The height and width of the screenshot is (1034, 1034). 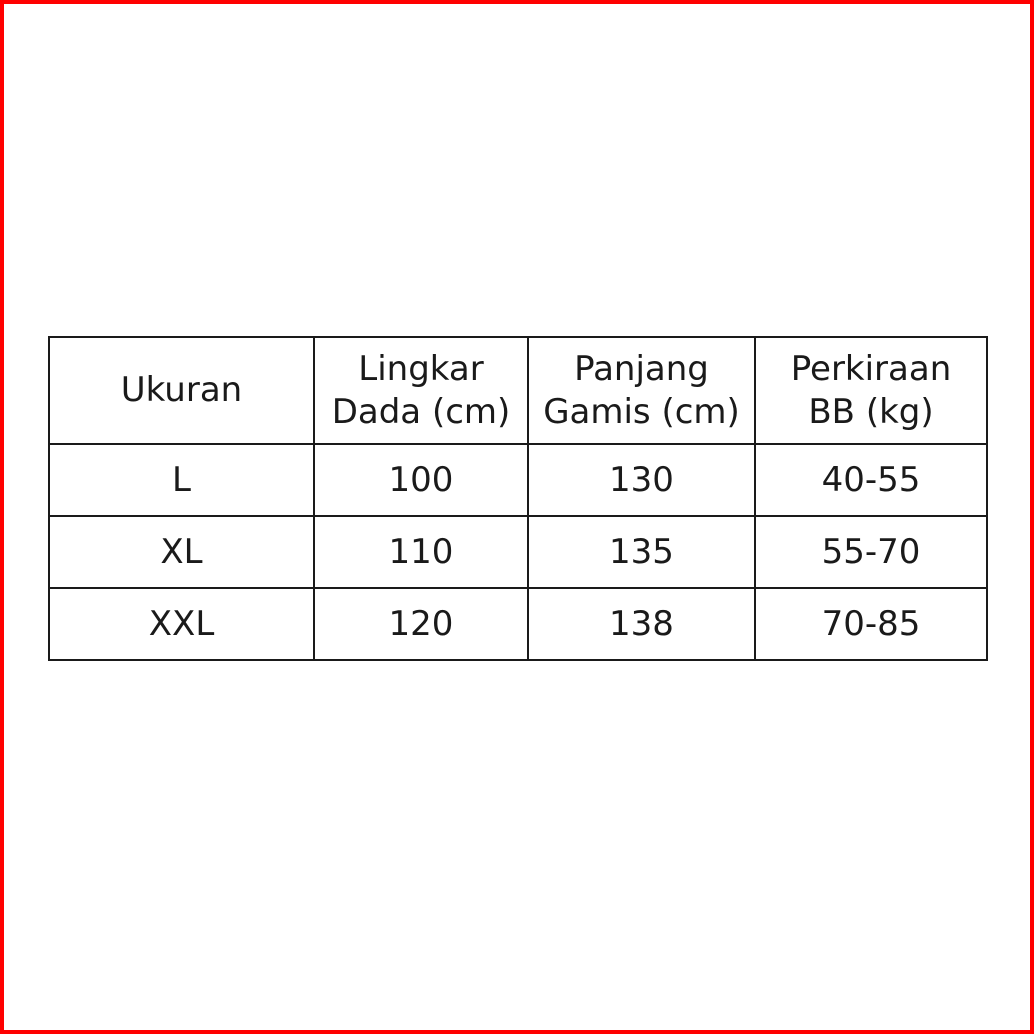 What do you see at coordinates (181, 552) in the screenshot?
I see `table-cell: XL` at bounding box center [181, 552].